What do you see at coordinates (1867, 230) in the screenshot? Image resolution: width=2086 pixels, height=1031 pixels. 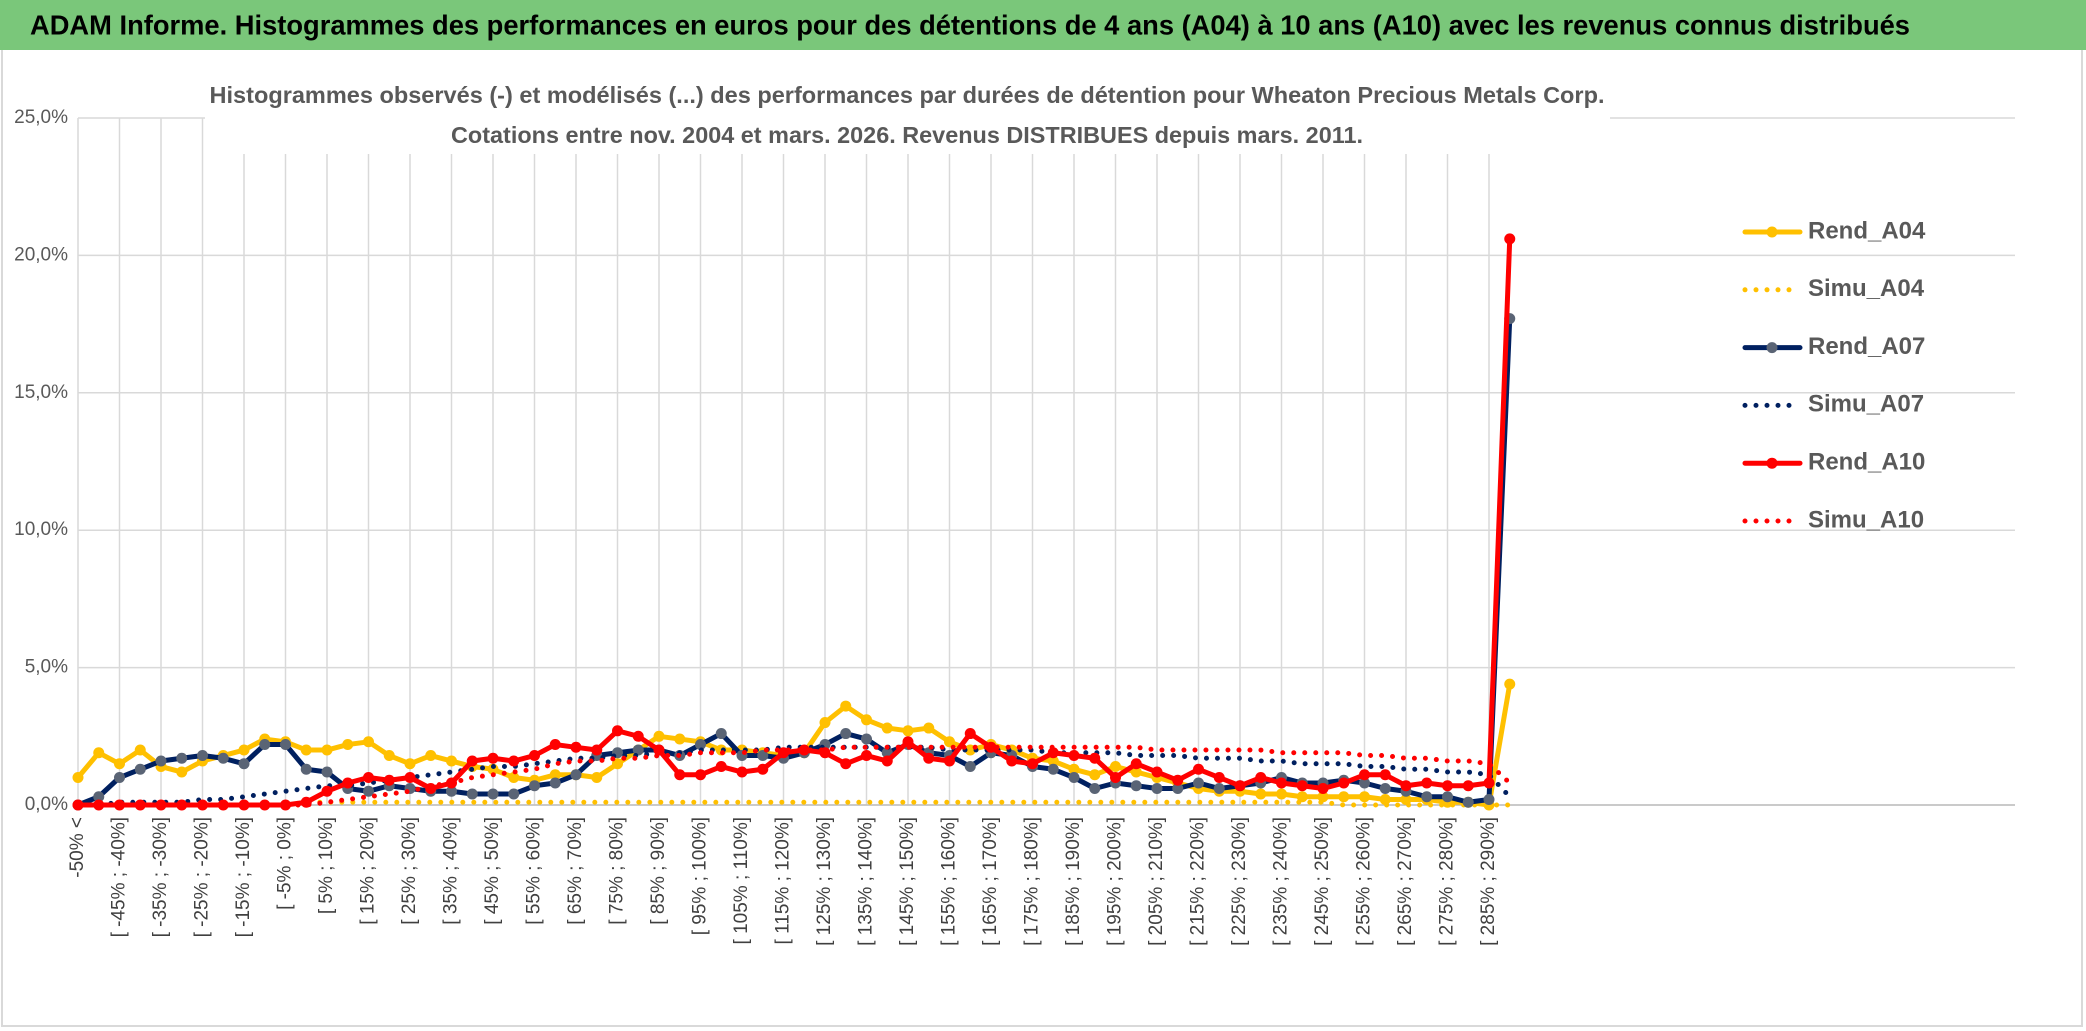 I see `legend-label: Rend_A04` at bounding box center [1867, 230].